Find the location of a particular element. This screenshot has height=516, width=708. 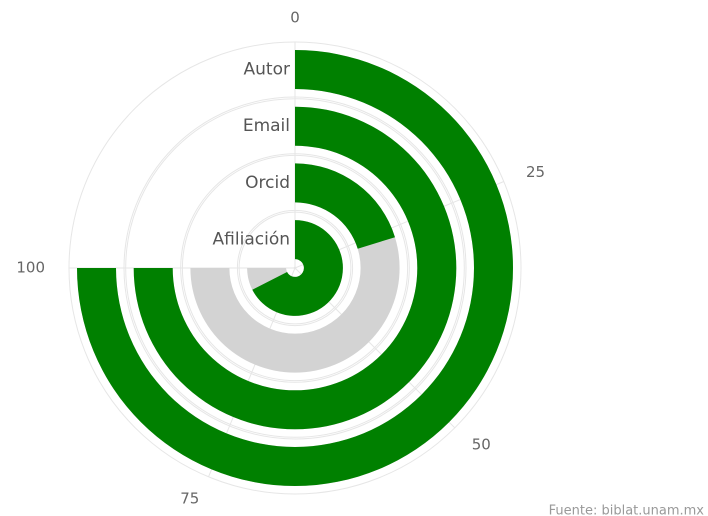

tick-label: 25 is located at coordinates (535, 172).